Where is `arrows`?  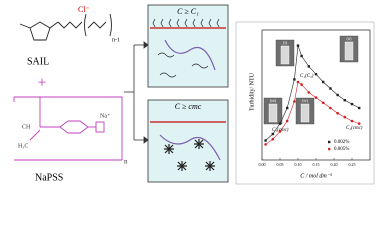
arrows is located at coordinates (136, 92).